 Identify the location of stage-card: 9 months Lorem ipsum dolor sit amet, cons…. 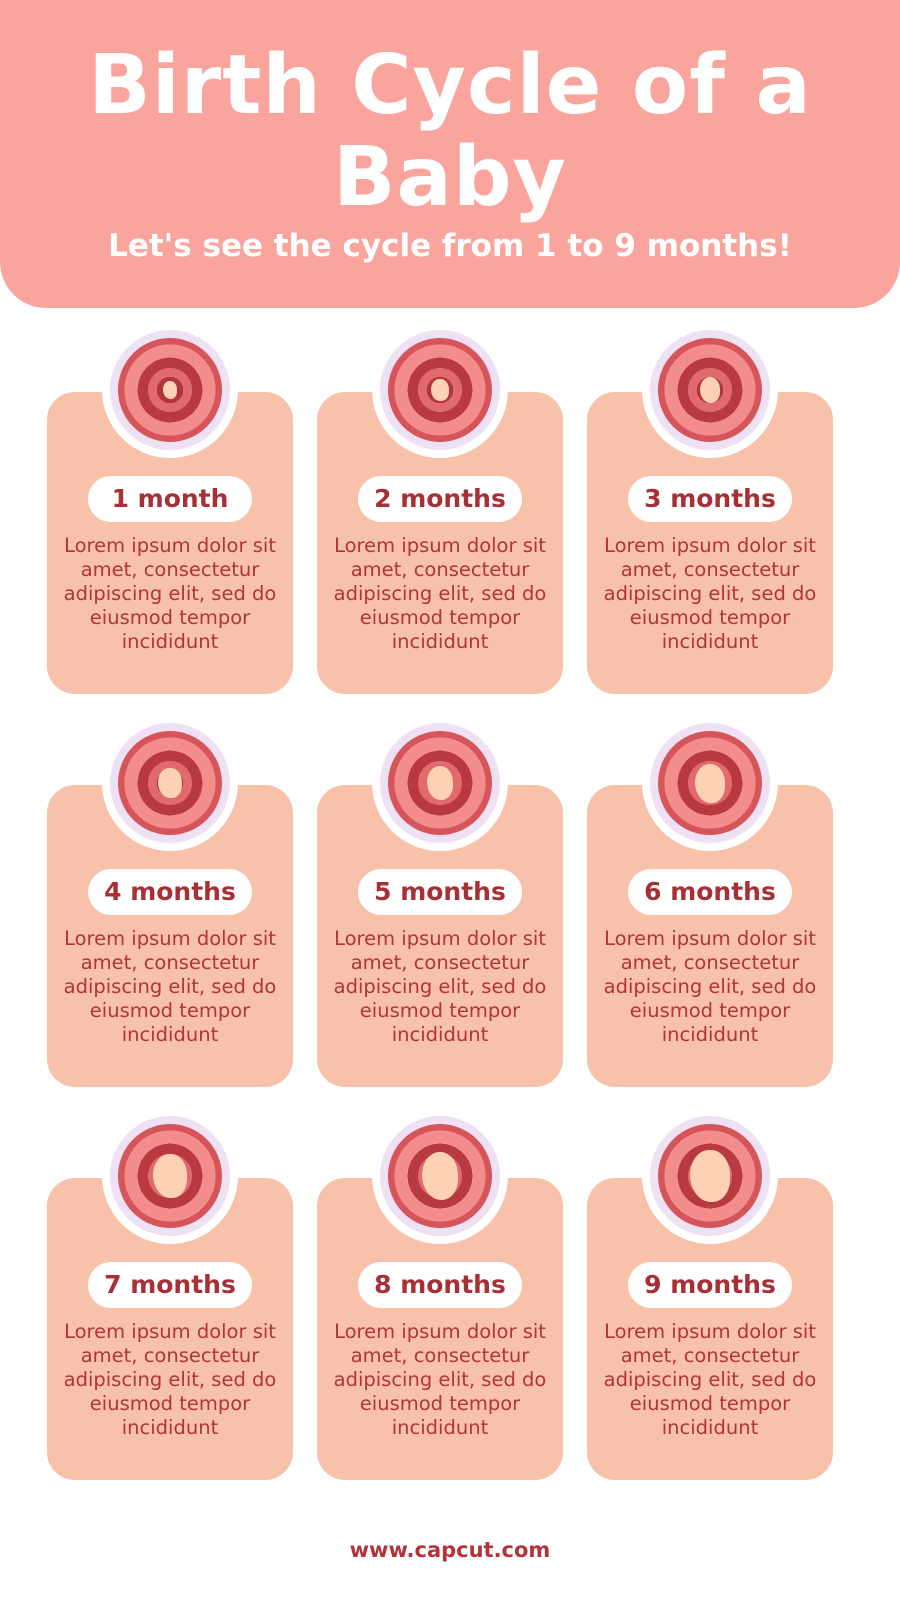
(710, 1294).